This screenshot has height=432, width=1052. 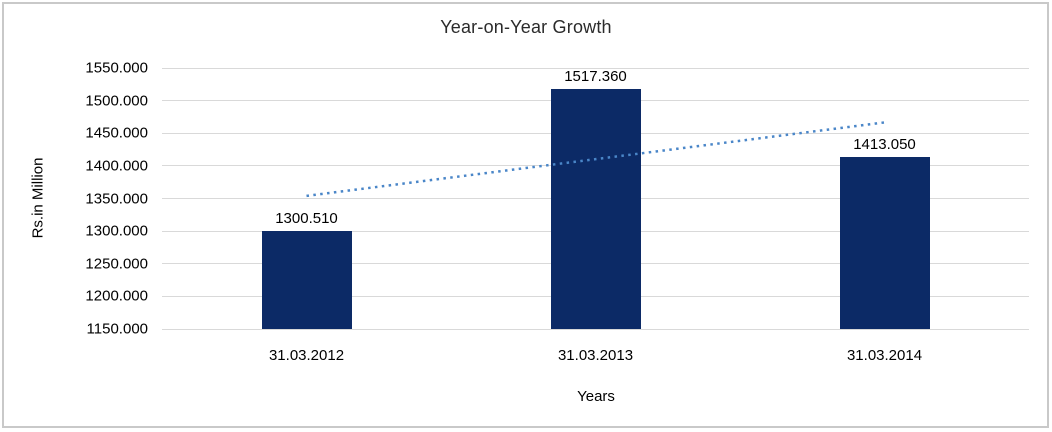 I want to click on trendline, so click(x=595, y=159).